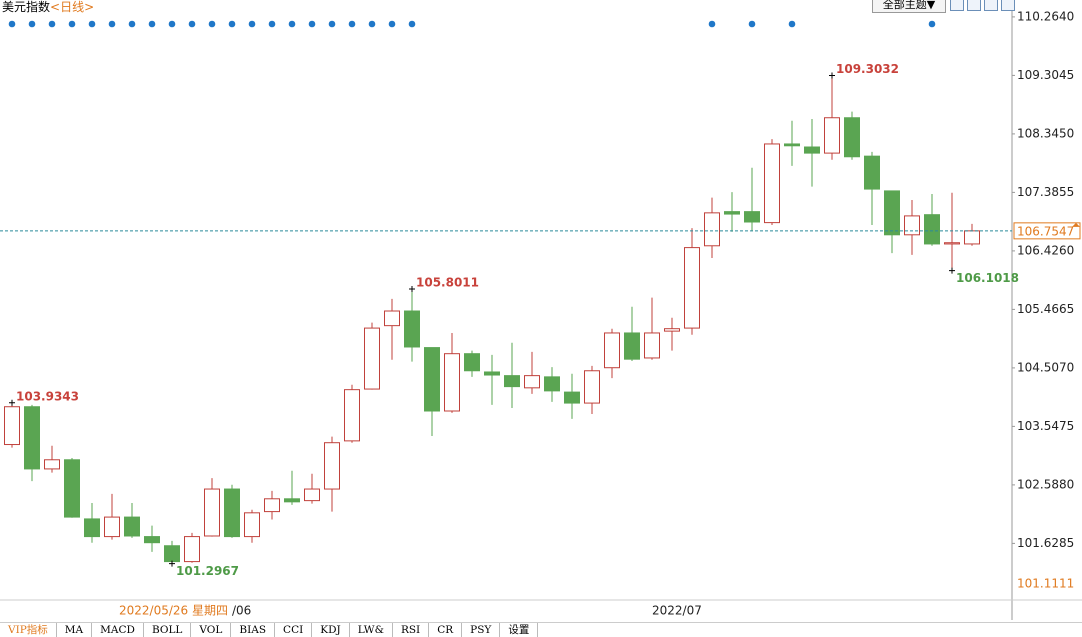 The image size is (1082, 637). I want to click on y-tick-label: 107.3855, so click(1045, 192).